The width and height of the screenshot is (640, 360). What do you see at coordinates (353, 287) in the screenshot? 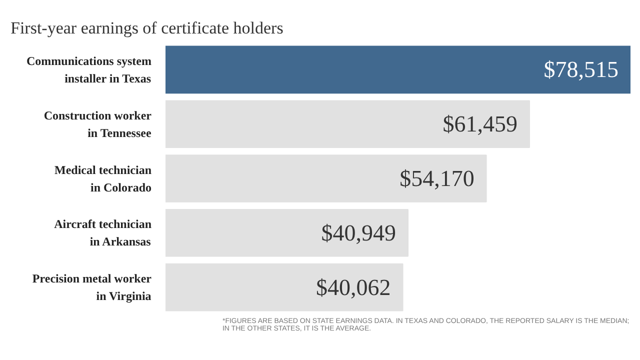
I see `data-label: $40,062` at bounding box center [353, 287].